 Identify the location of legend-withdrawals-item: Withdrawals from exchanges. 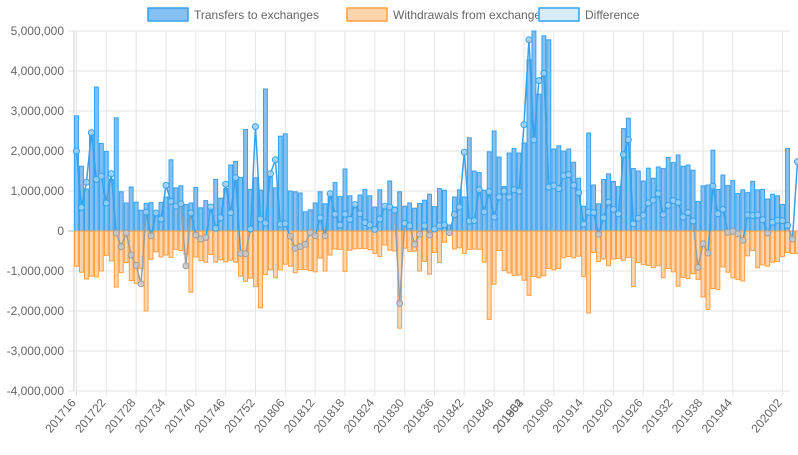
(447, 15).